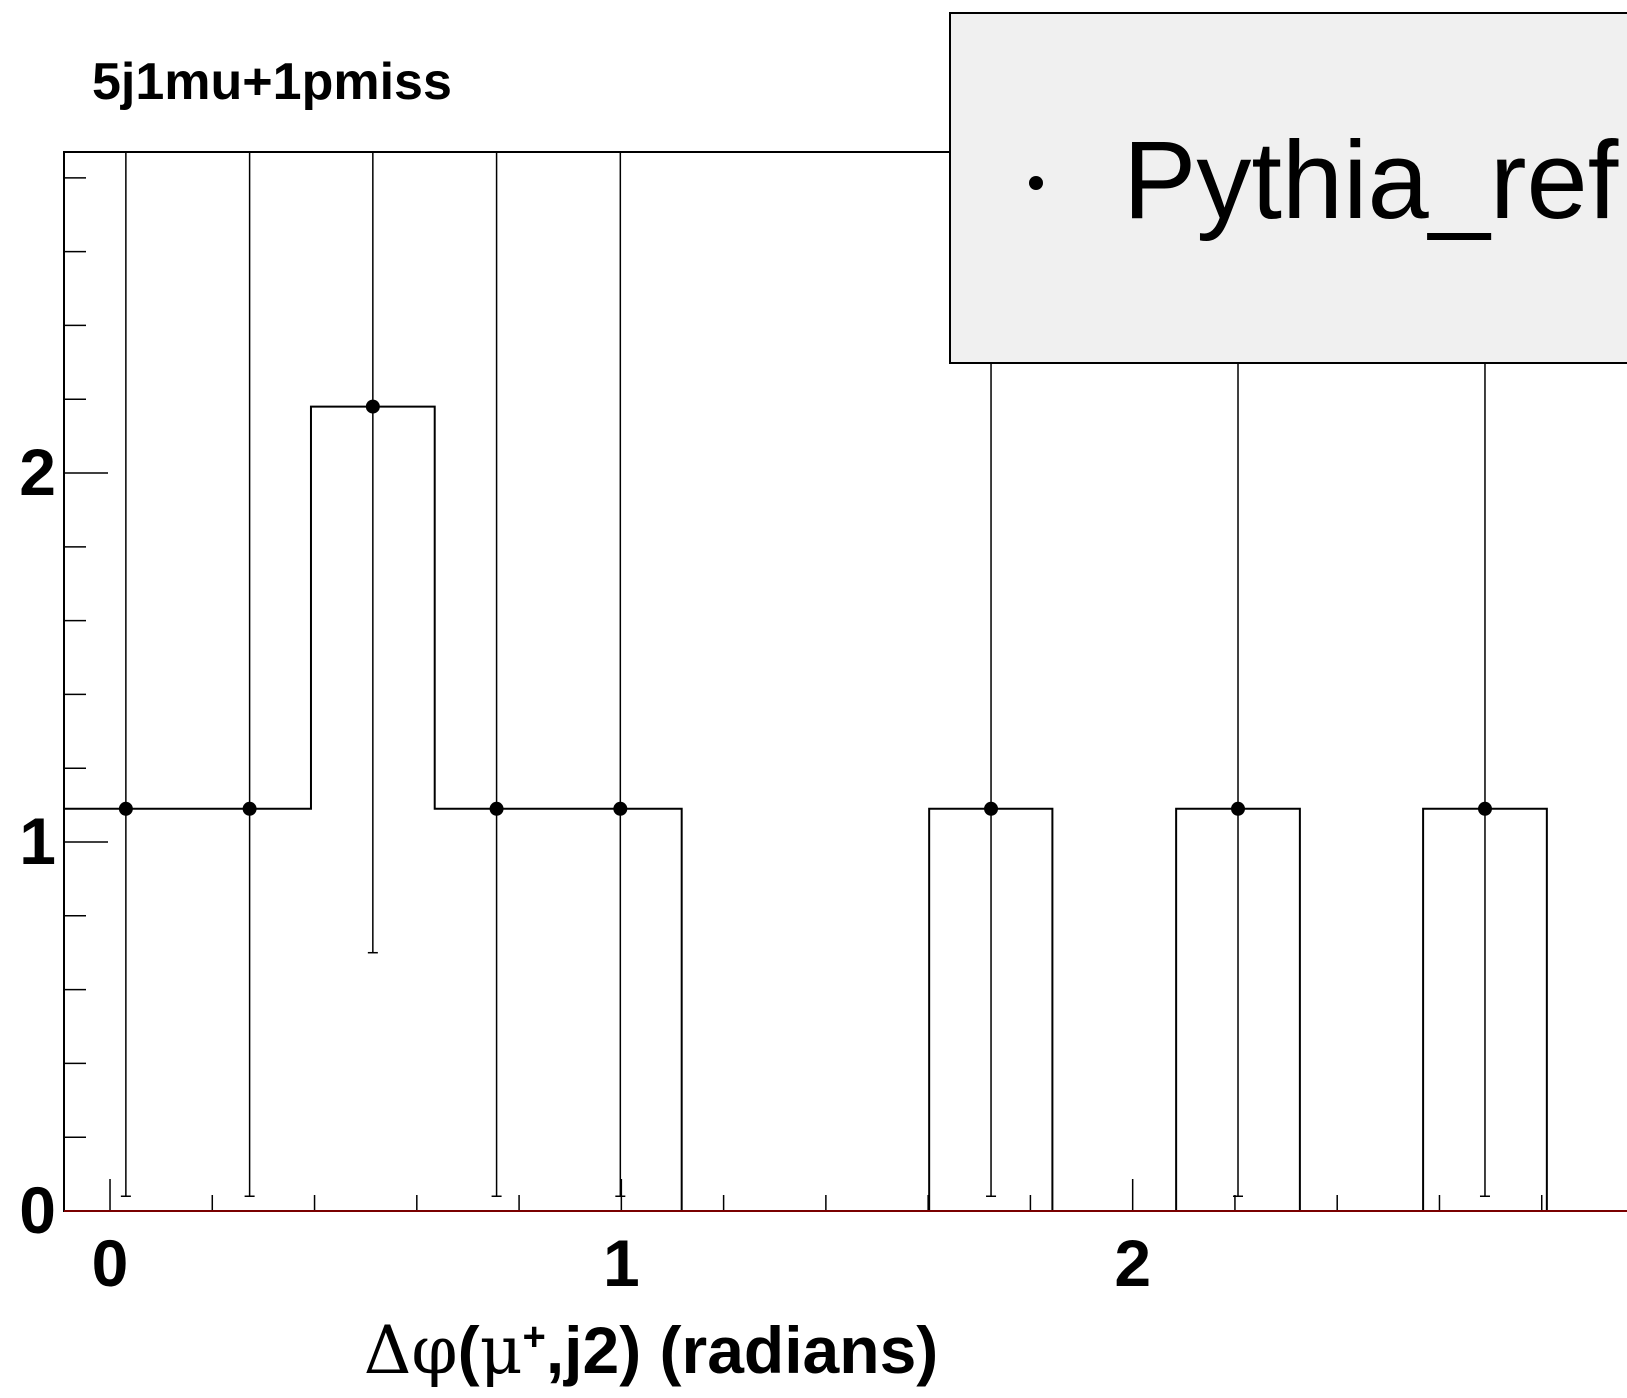 The width and height of the screenshot is (1627, 1398). I want to click on x-axis-label-open: (, so click(468, 1350).